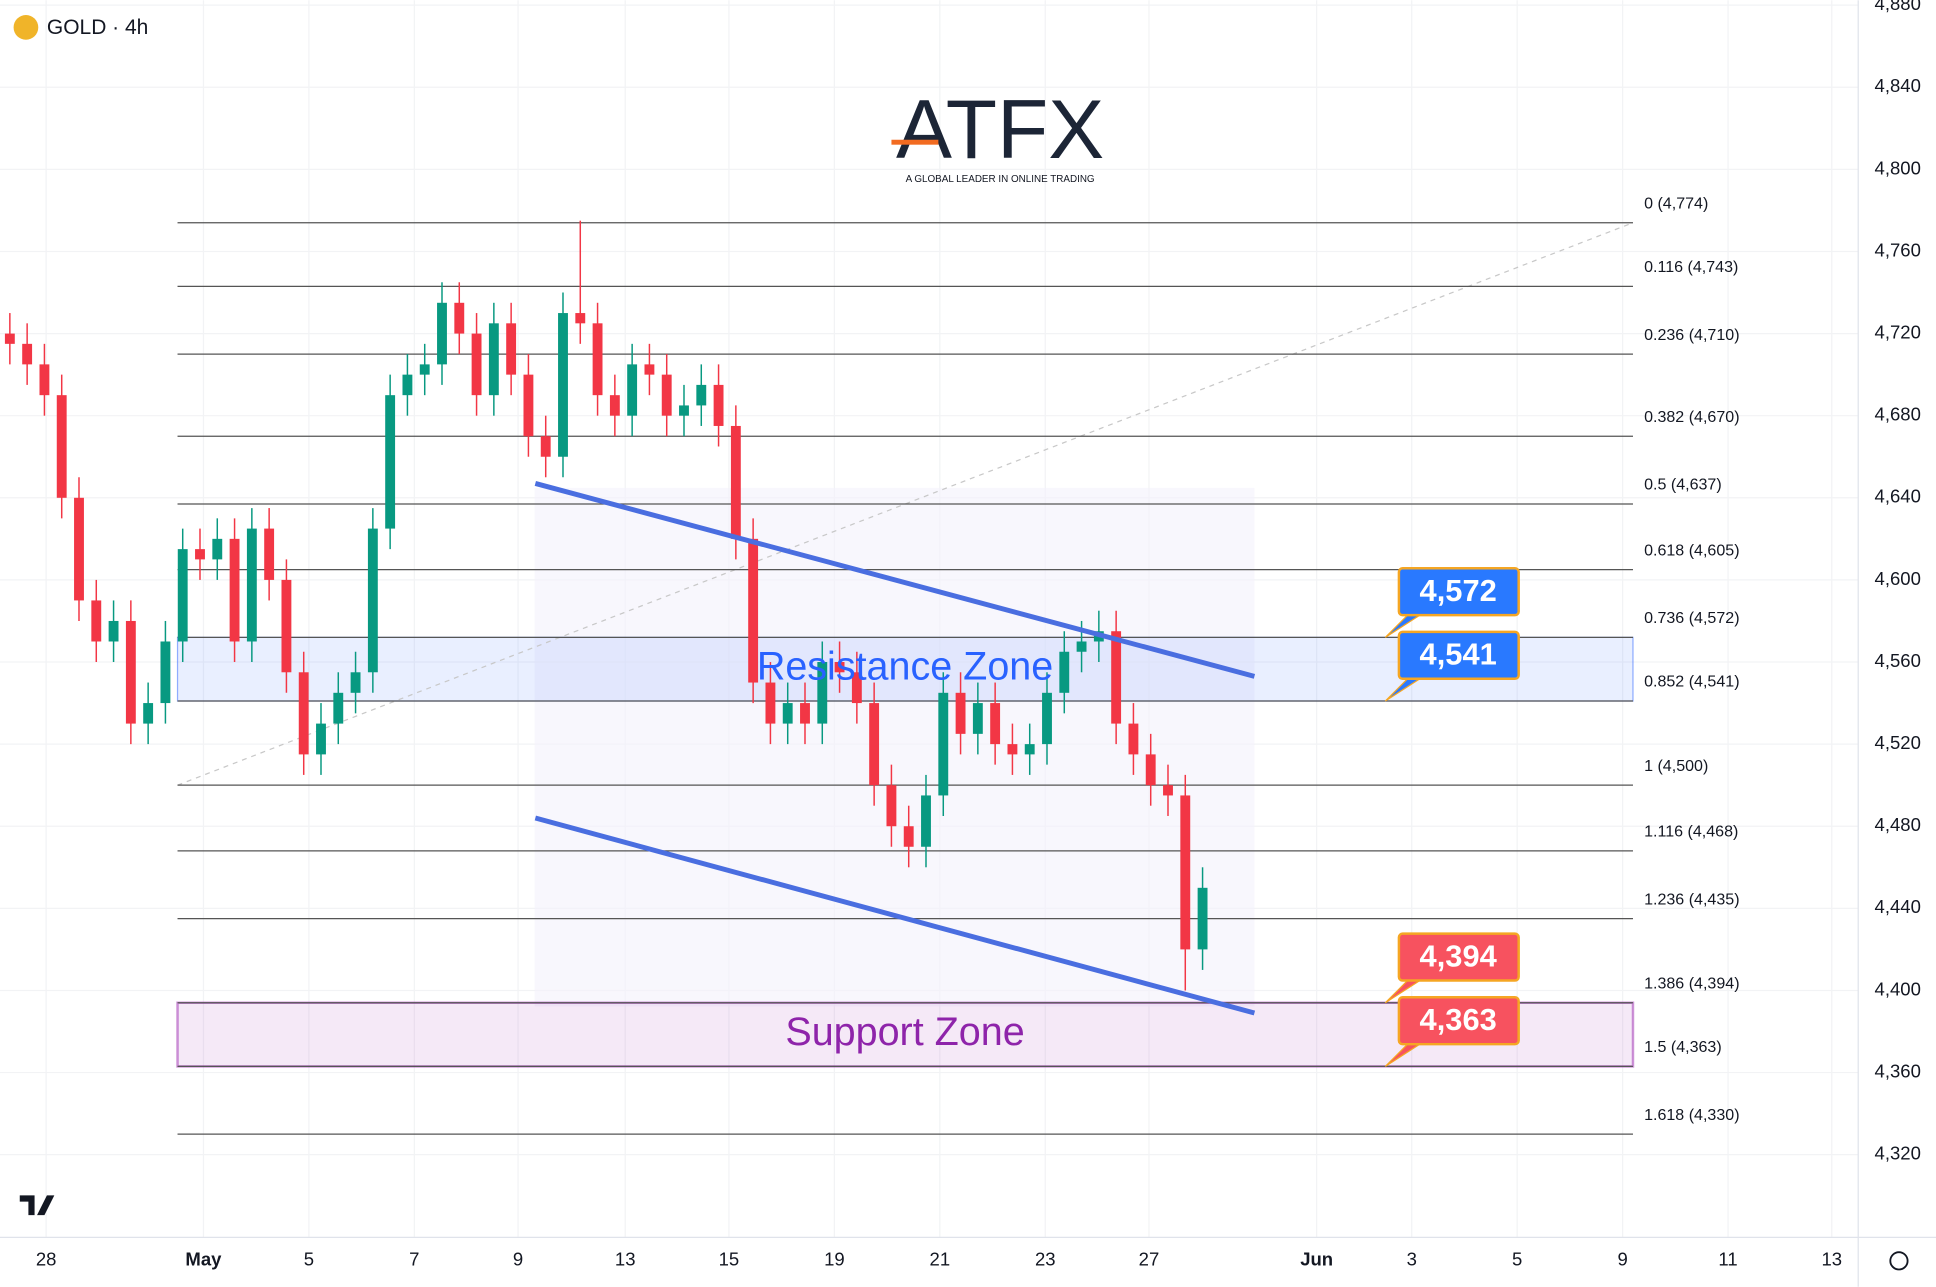 The height and width of the screenshot is (1287, 1936). What do you see at coordinates (915, 142) in the screenshot?
I see `logo-accent` at bounding box center [915, 142].